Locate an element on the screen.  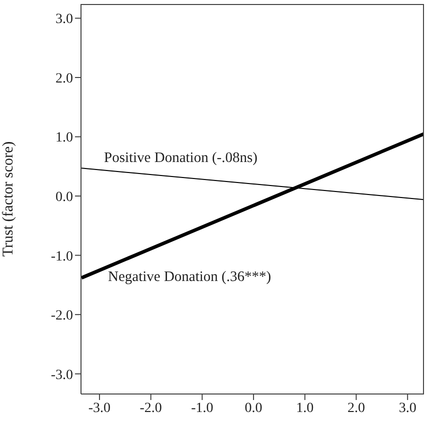
y-tick-label: 1.0 is located at coordinates (64, 138).